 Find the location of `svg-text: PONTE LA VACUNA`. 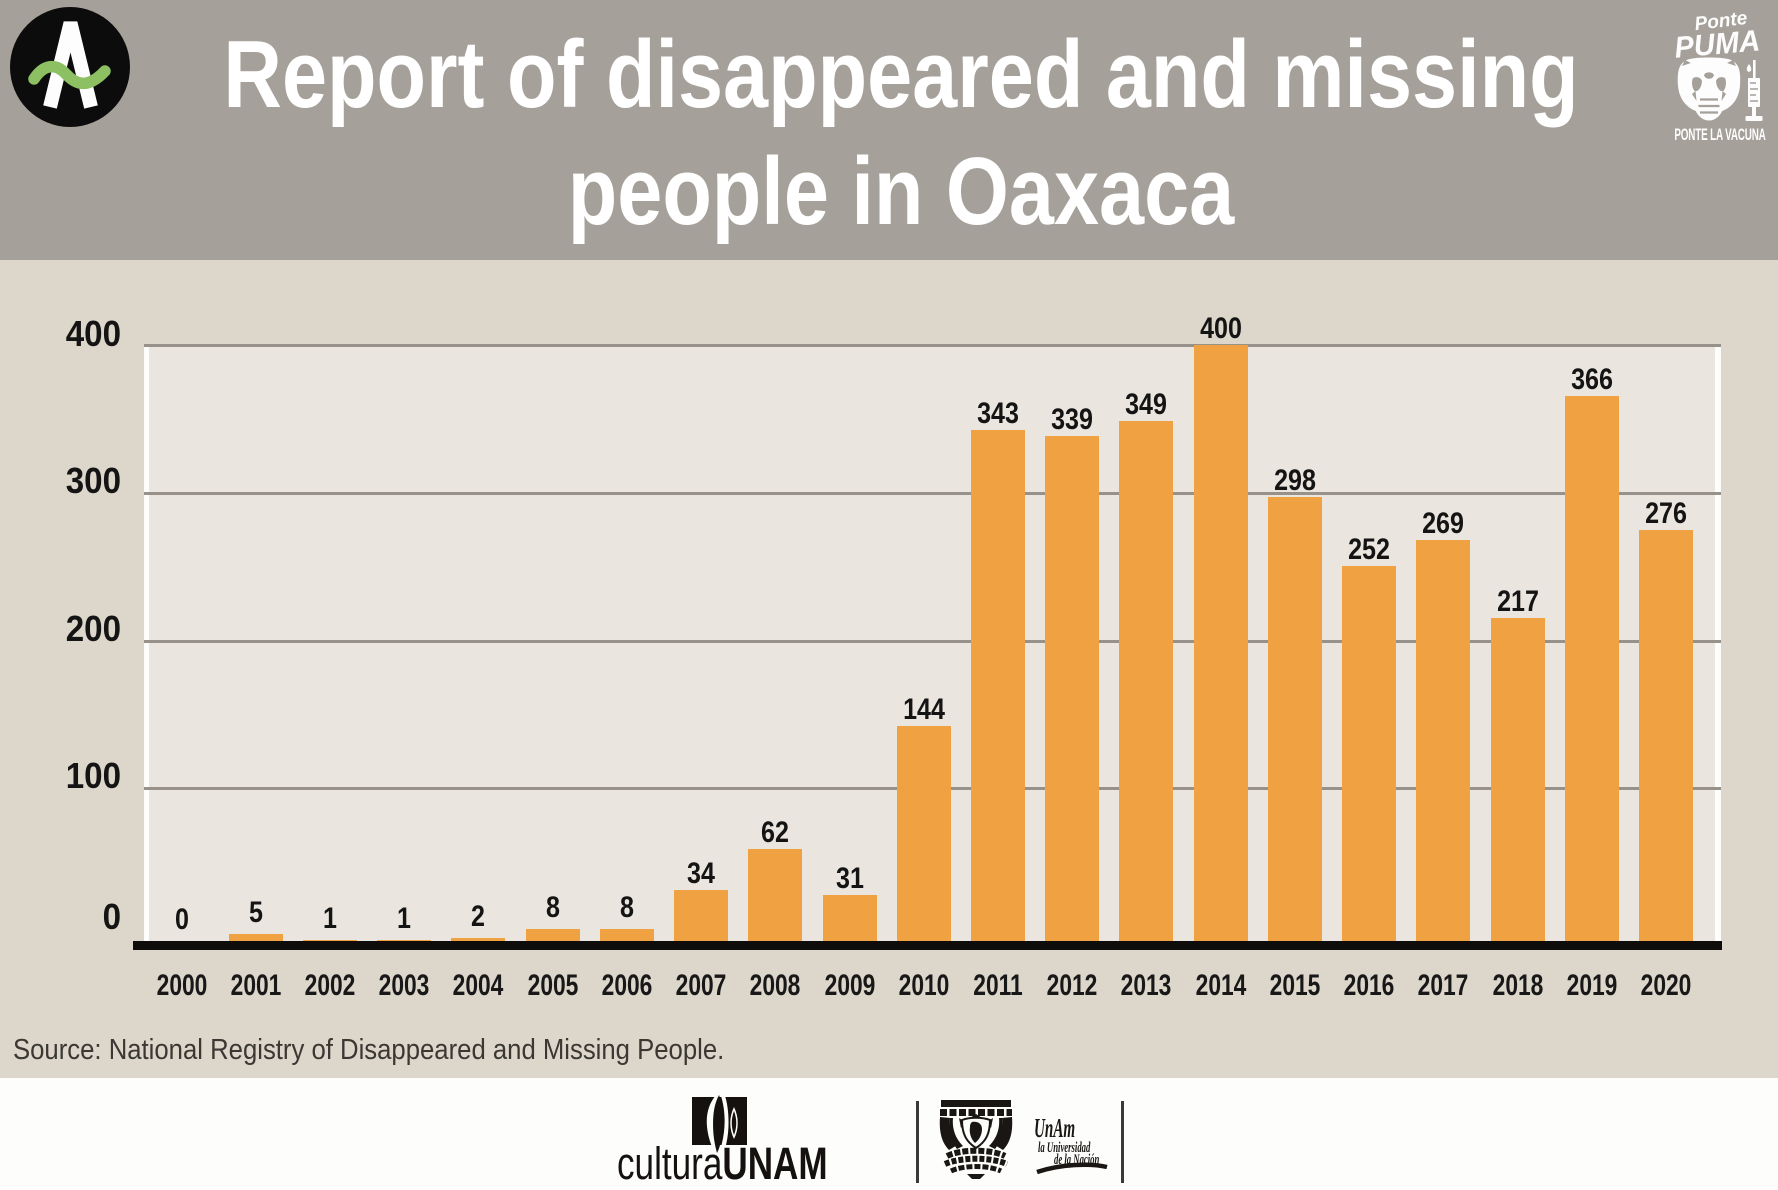

svg-text: PONTE LA VACUNA is located at coordinates (1720, 134).